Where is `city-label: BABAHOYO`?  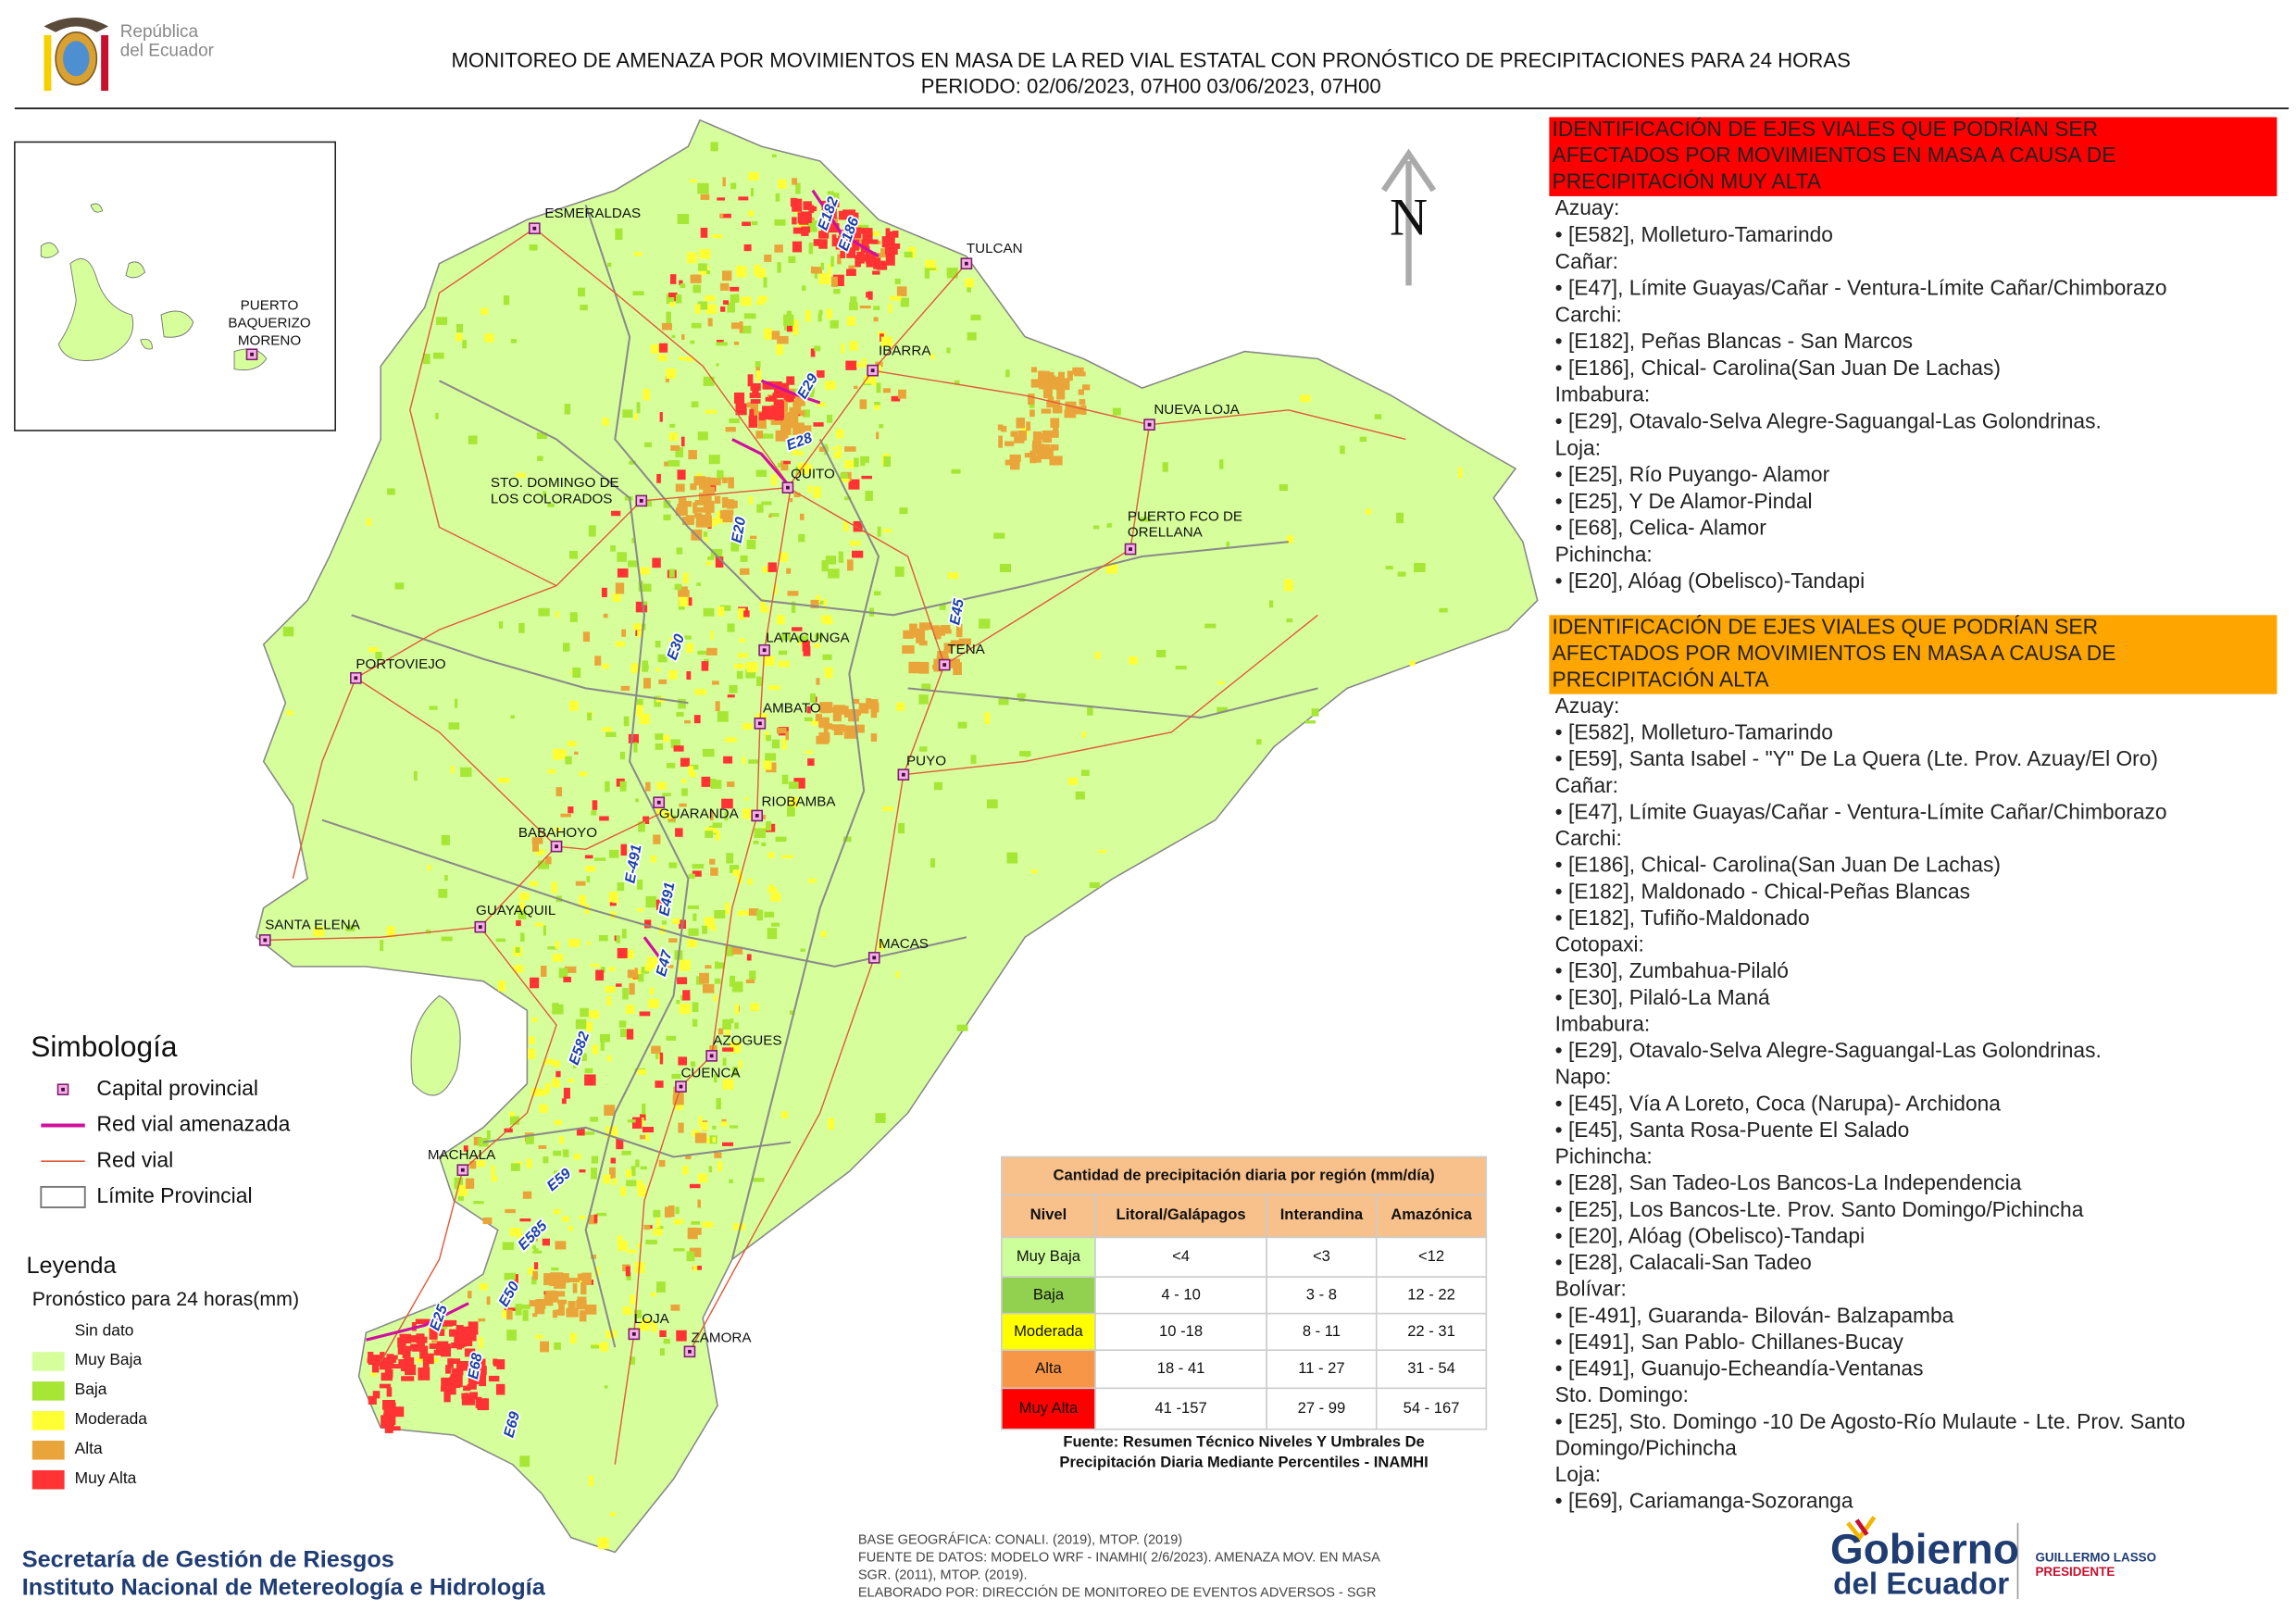 city-label: BABAHOYO is located at coordinates (557, 833).